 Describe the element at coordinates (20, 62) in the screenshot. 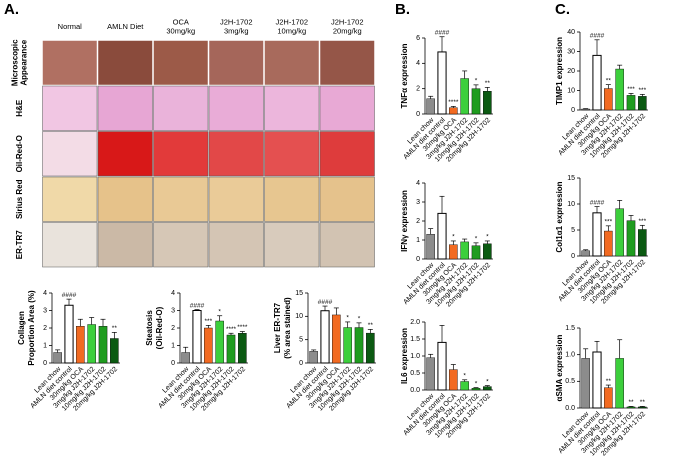

I see `row-label: MicroscopicAppearance` at that location.